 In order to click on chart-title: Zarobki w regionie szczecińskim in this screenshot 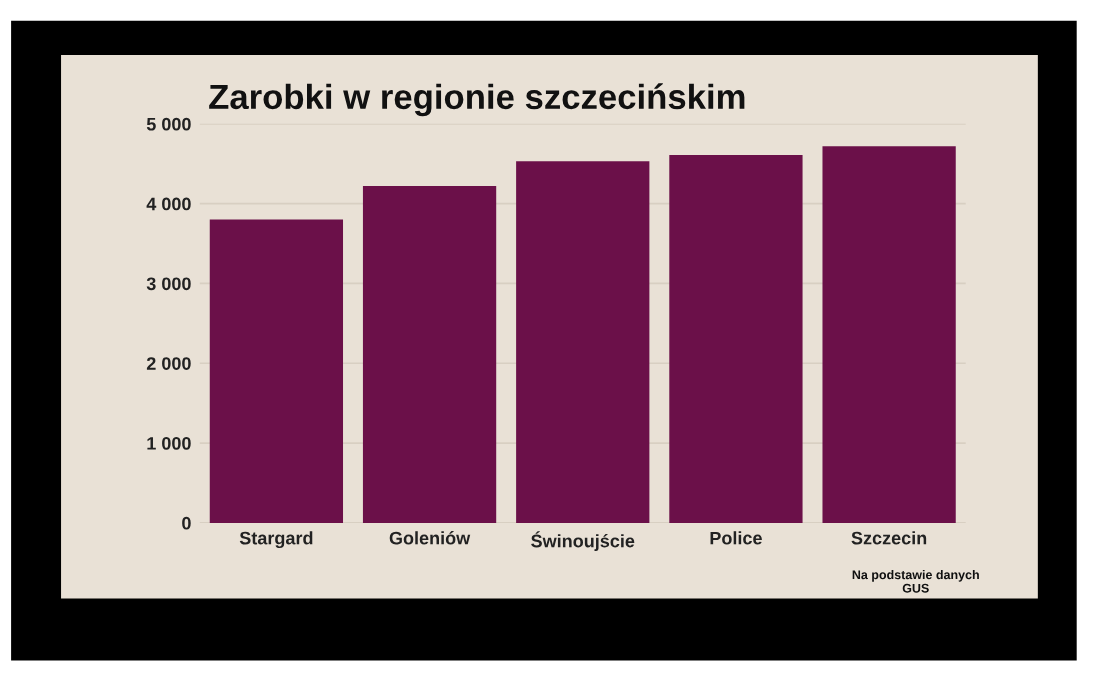, I will do `click(477, 100)`.